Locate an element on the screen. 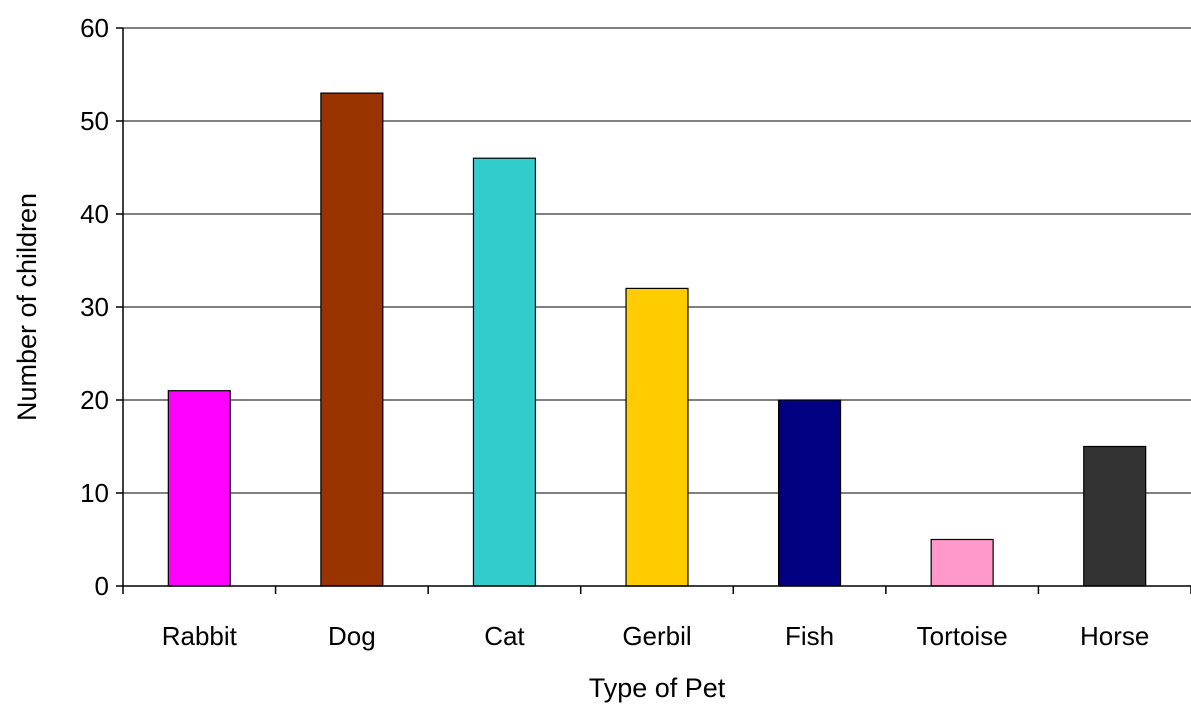  x-tick-label: Tortoise is located at coordinates (962, 636).